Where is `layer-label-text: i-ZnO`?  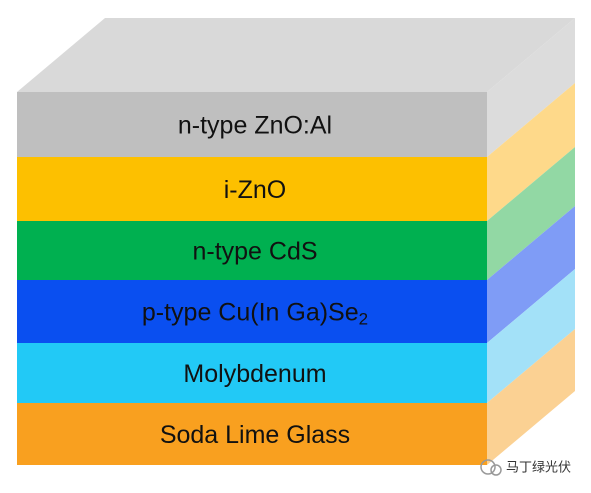
layer-label-text: i-ZnO is located at coordinates (255, 190).